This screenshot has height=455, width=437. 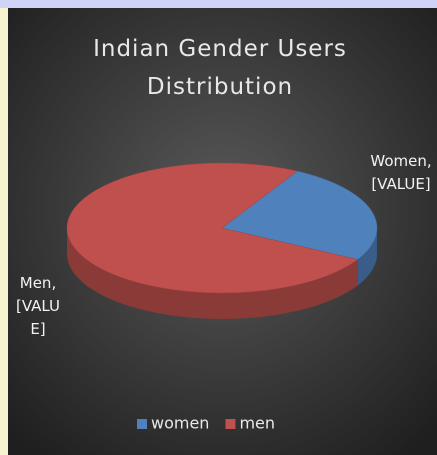 What do you see at coordinates (218, 4) in the screenshot?
I see `top-strip` at bounding box center [218, 4].